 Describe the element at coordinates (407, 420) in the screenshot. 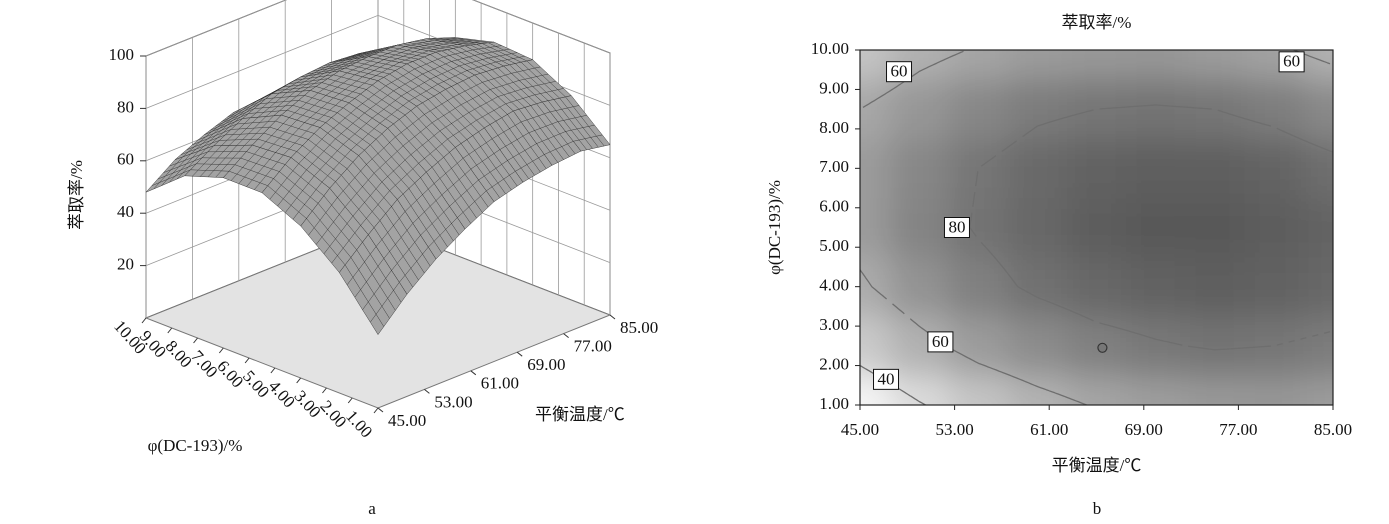

I see `x-tick-label: 45.00` at that location.